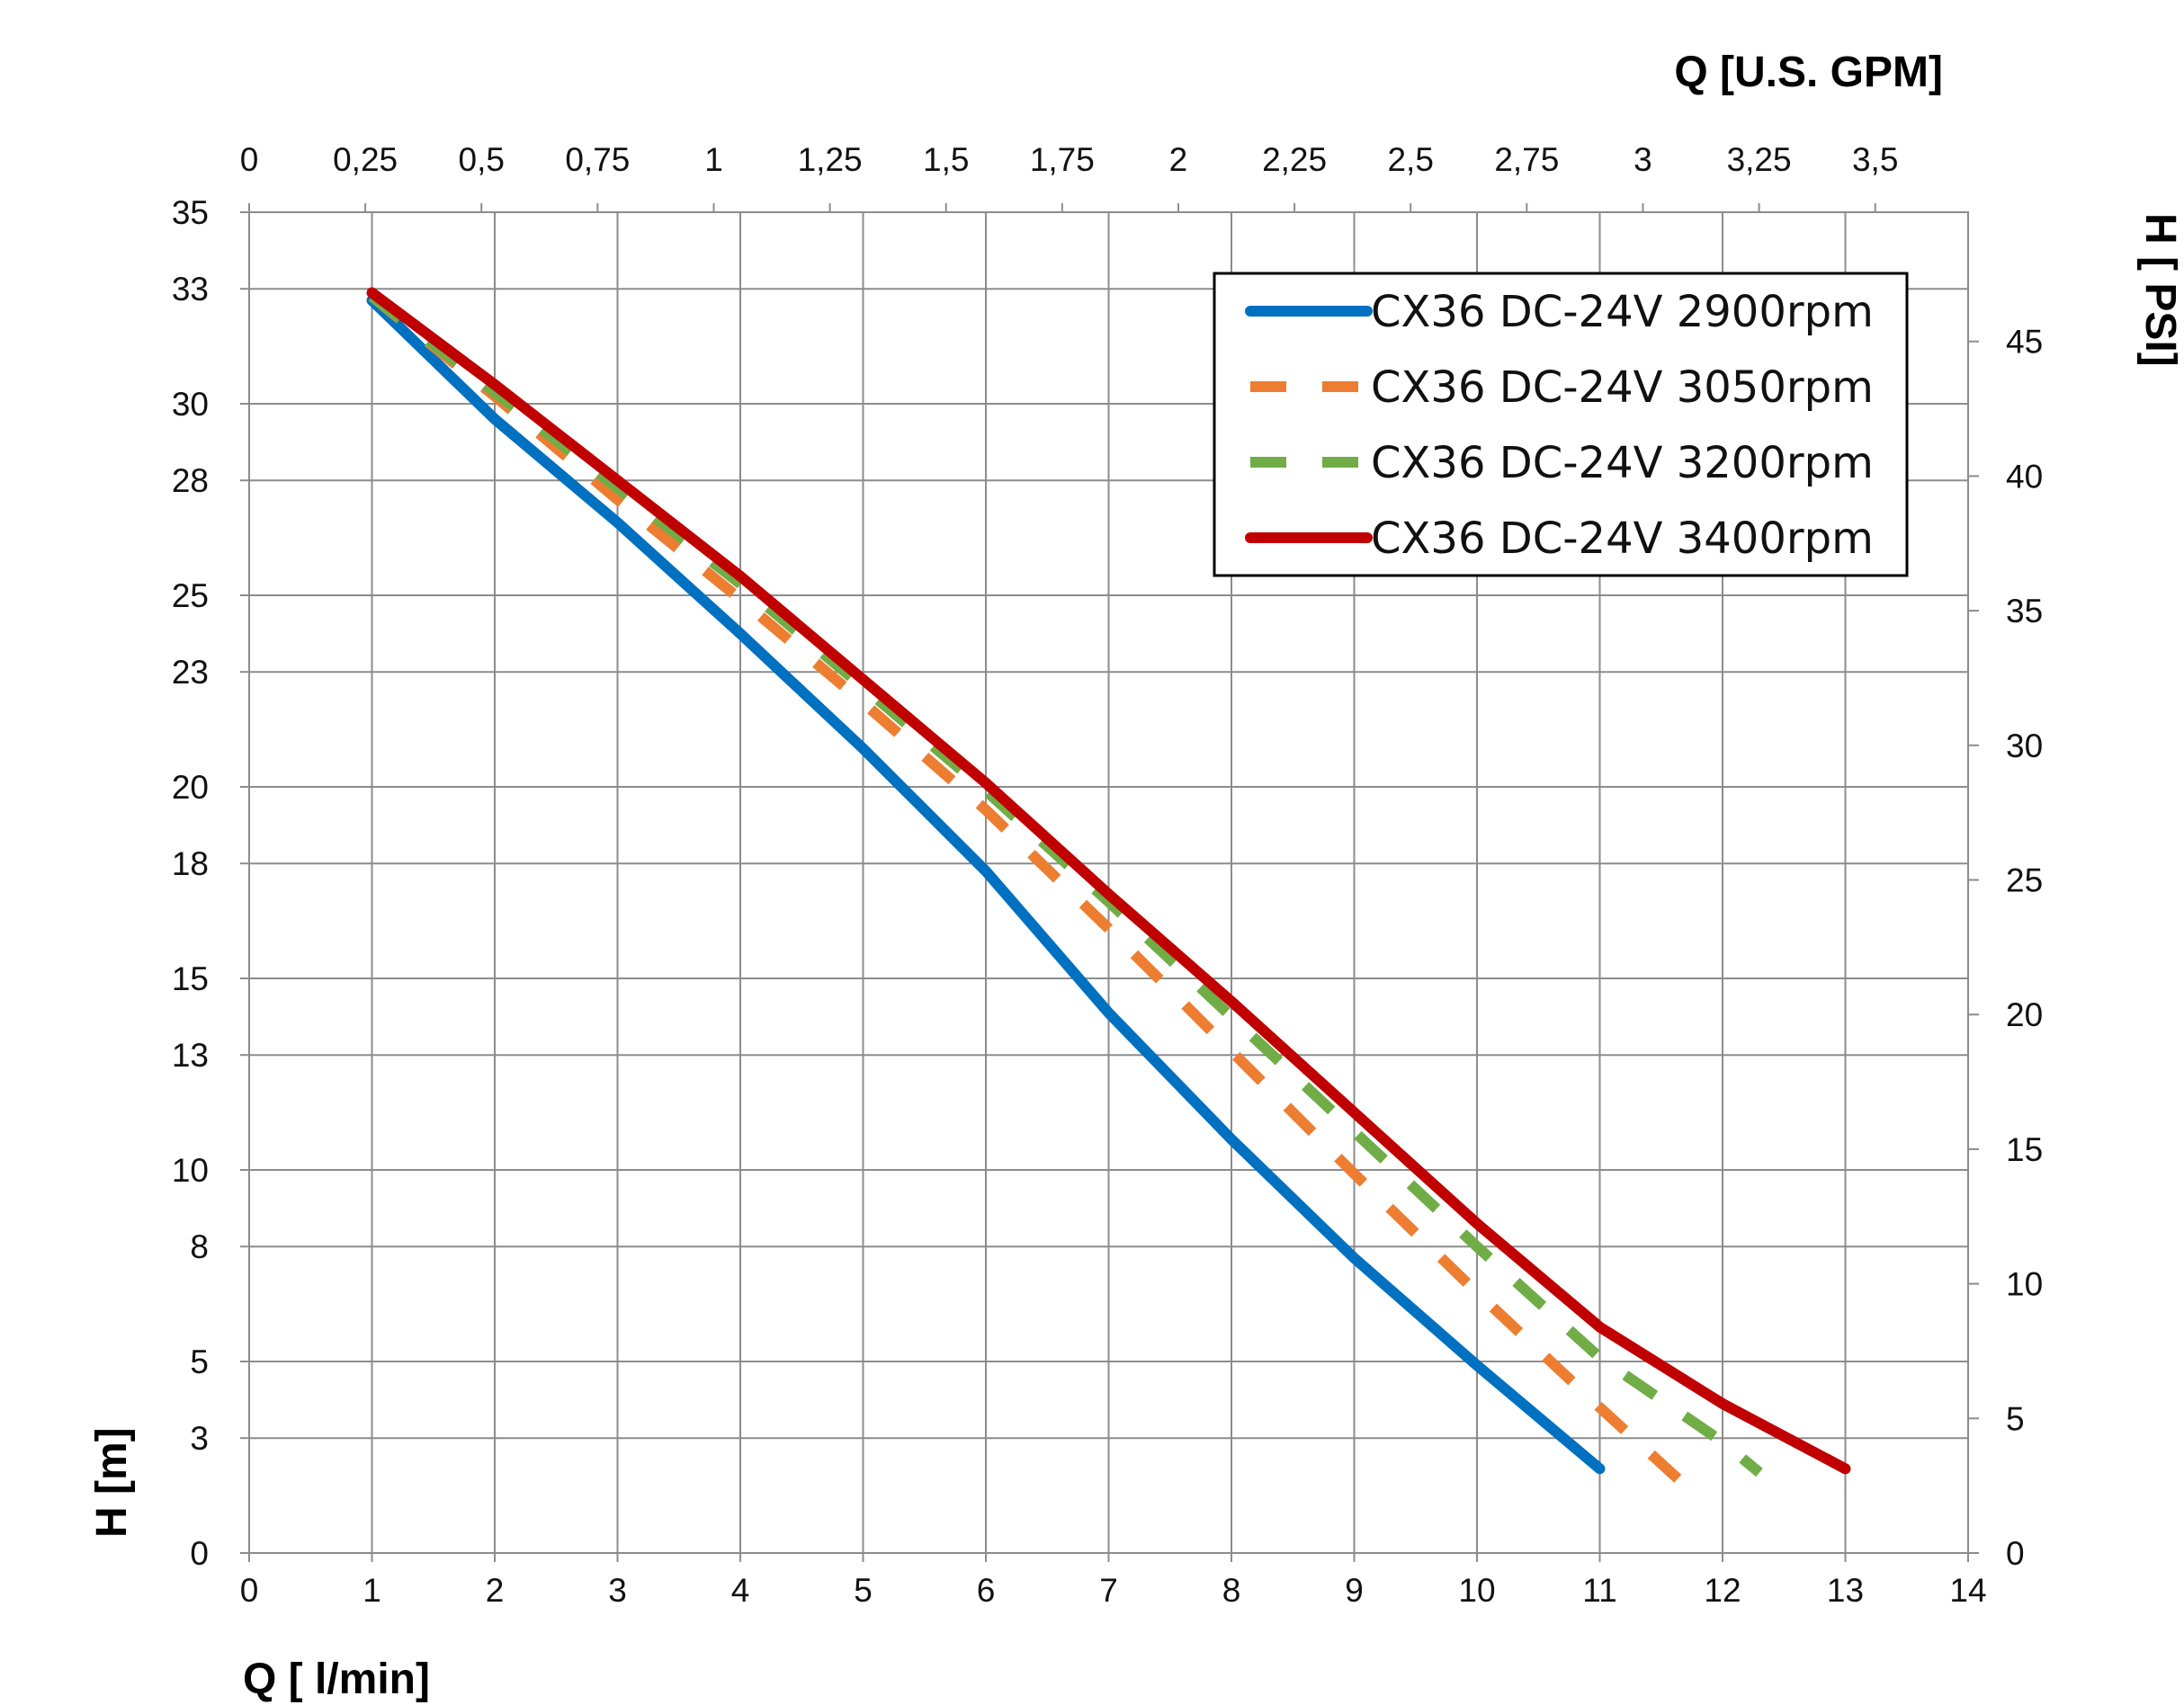  Describe the element at coordinates (200, 1246) in the screenshot. I see `y-tick-label: 8` at that location.